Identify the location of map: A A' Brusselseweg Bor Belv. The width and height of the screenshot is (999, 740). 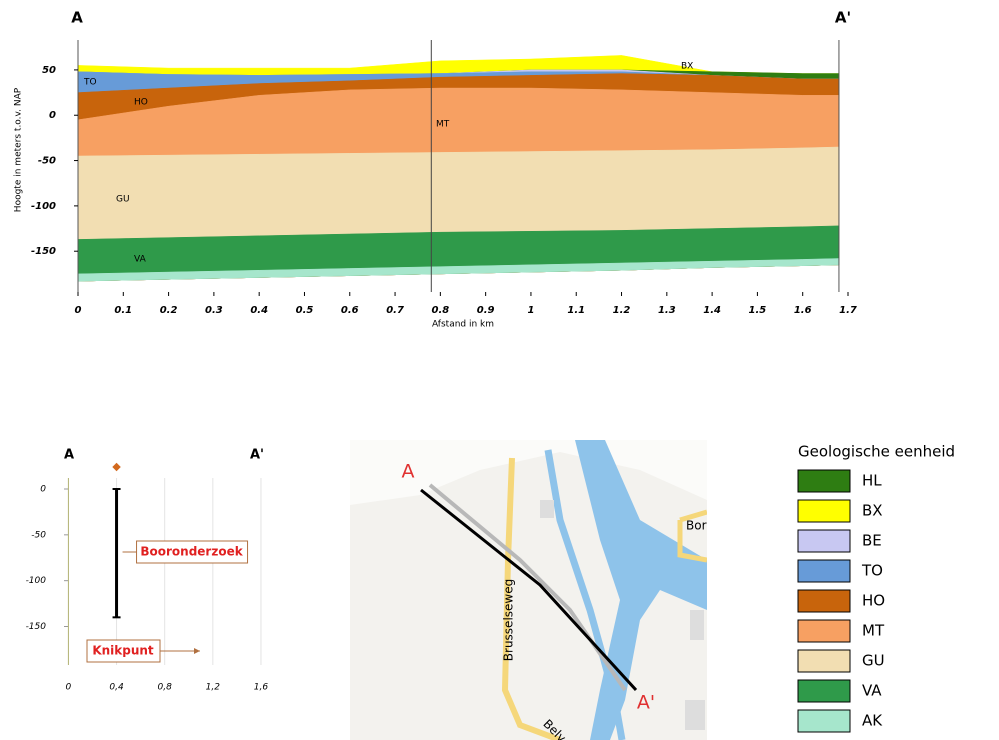
(528, 590).